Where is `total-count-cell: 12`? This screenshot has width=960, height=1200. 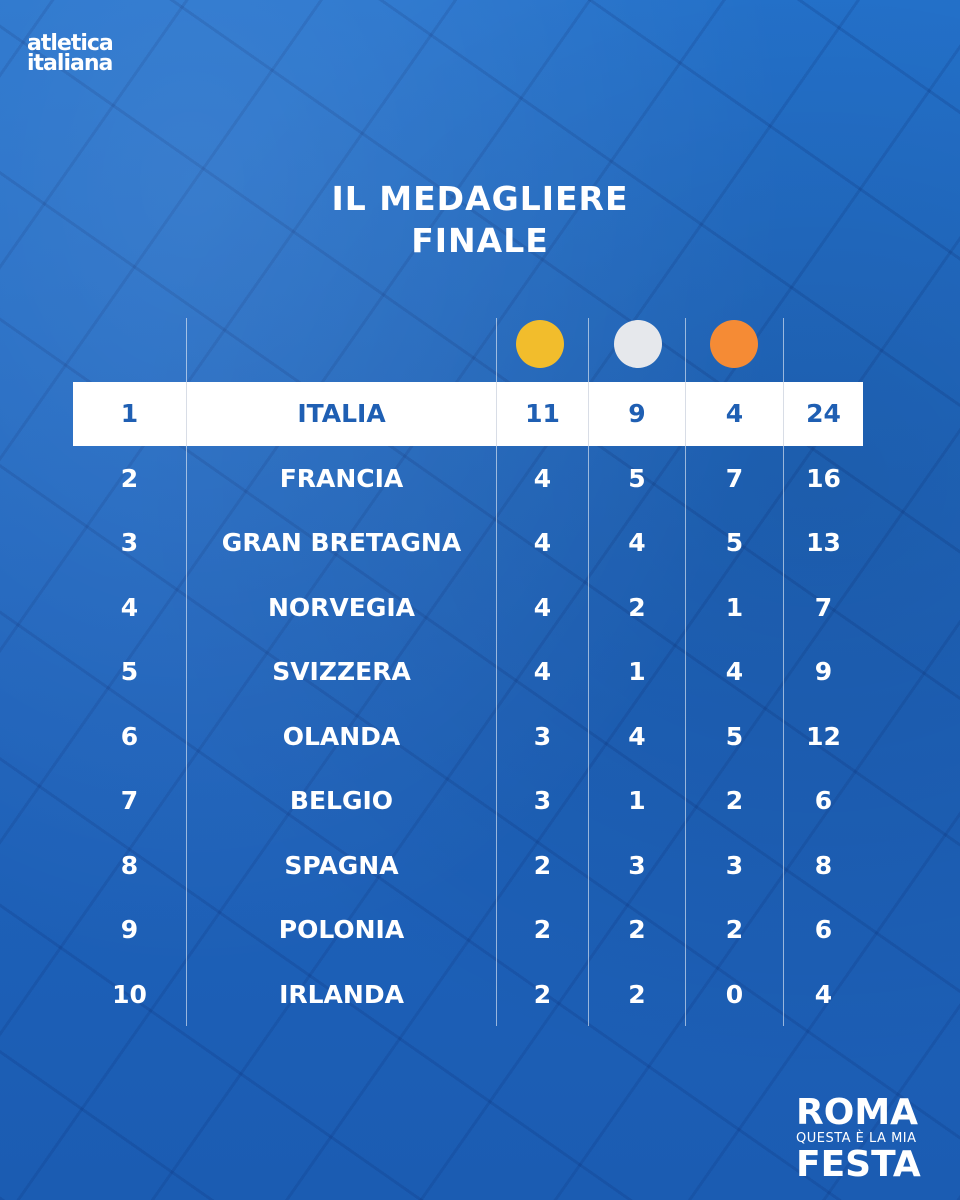 total-count-cell: 12 is located at coordinates (823, 736).